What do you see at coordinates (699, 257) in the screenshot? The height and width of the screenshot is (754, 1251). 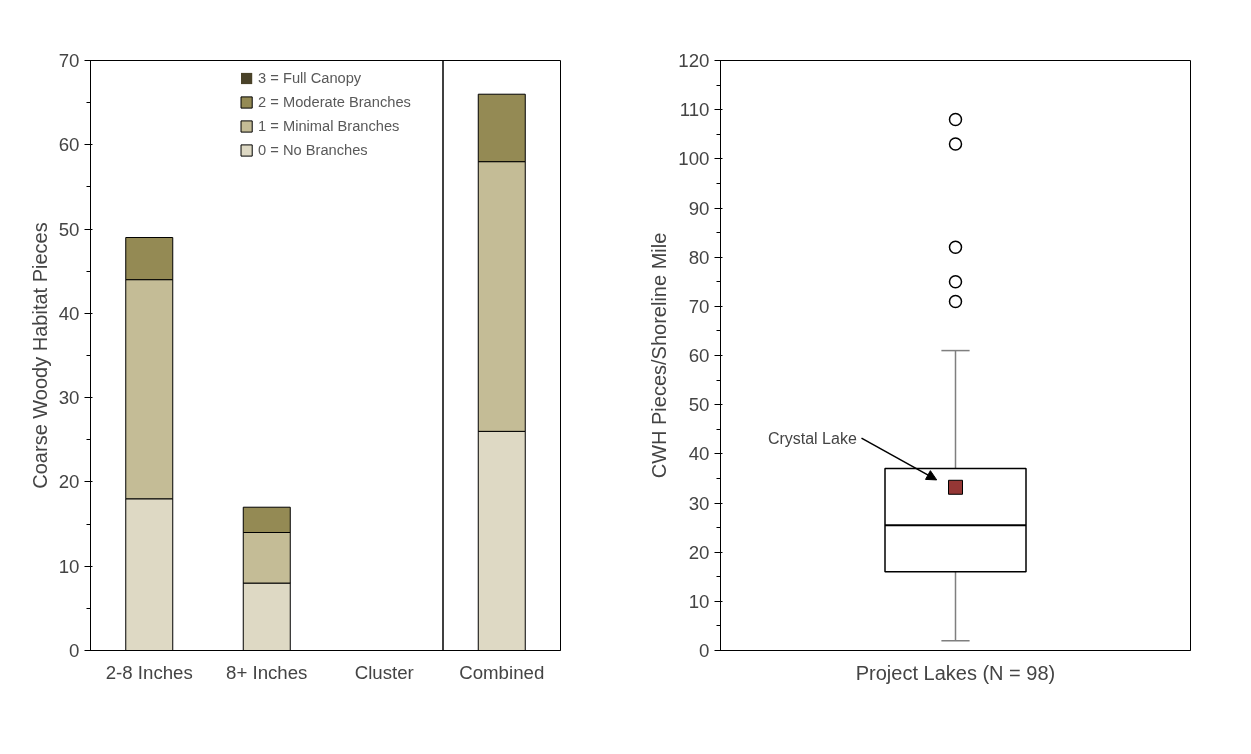 I see `y-tick-label: 80` at bounding box center [699, 257].